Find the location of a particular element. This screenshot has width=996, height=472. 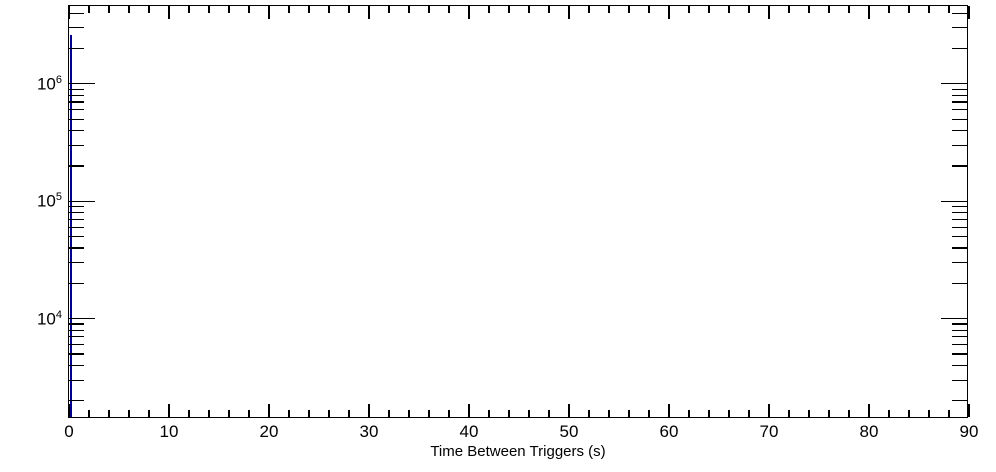

x-axis-tick-label: 80 is located at coordinates (869, 431).